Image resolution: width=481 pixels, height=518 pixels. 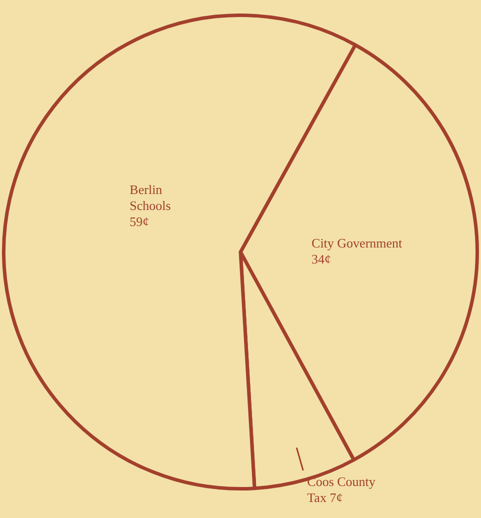 What do you see at coordinates (150, 198) in the screenshot?
I see `slice-label: Berlin Schools` at bounding box center [150, 198].